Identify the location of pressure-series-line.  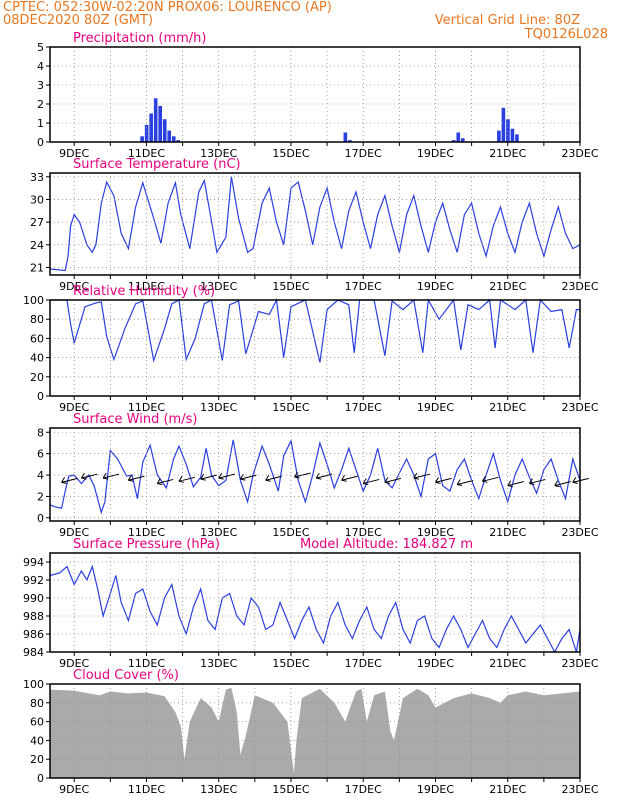
(315, 609).